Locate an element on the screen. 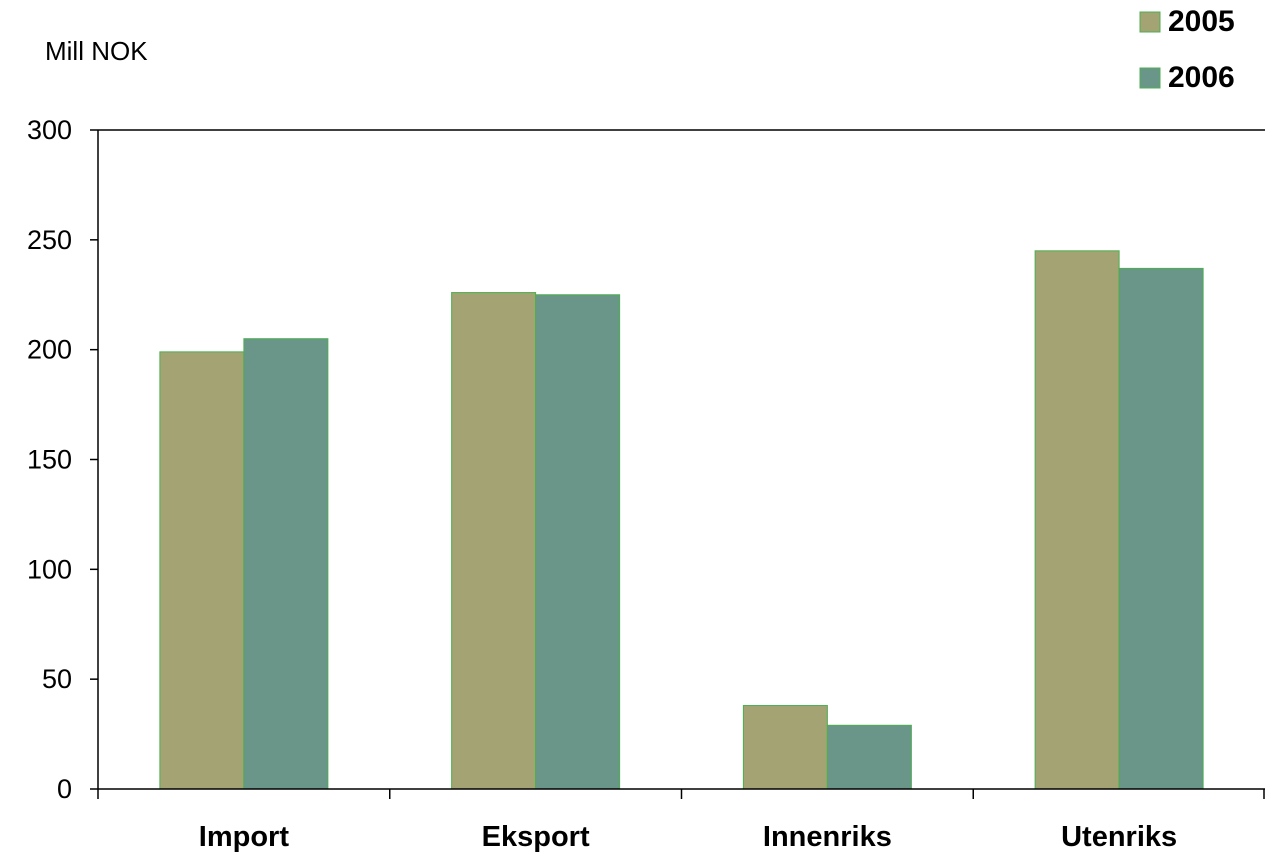 This screenshot has height=856, width=1265. bar-utenriks-2006 is located at coordinates (1161, 528).